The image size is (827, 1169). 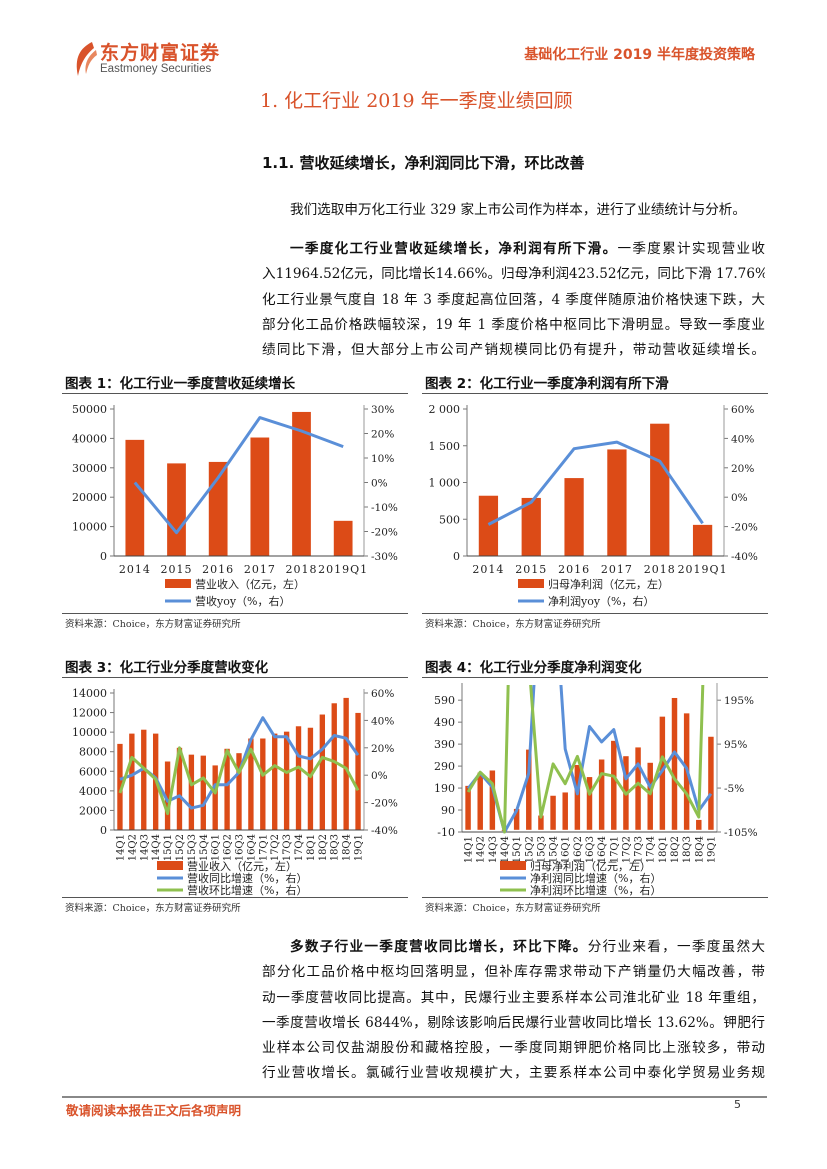 I want to click on text-line: 化工行业景气度自 18 年 3 季度起高位回落，4 季度伴随原油价格快速下跌，大, so click(x=513, y=299).